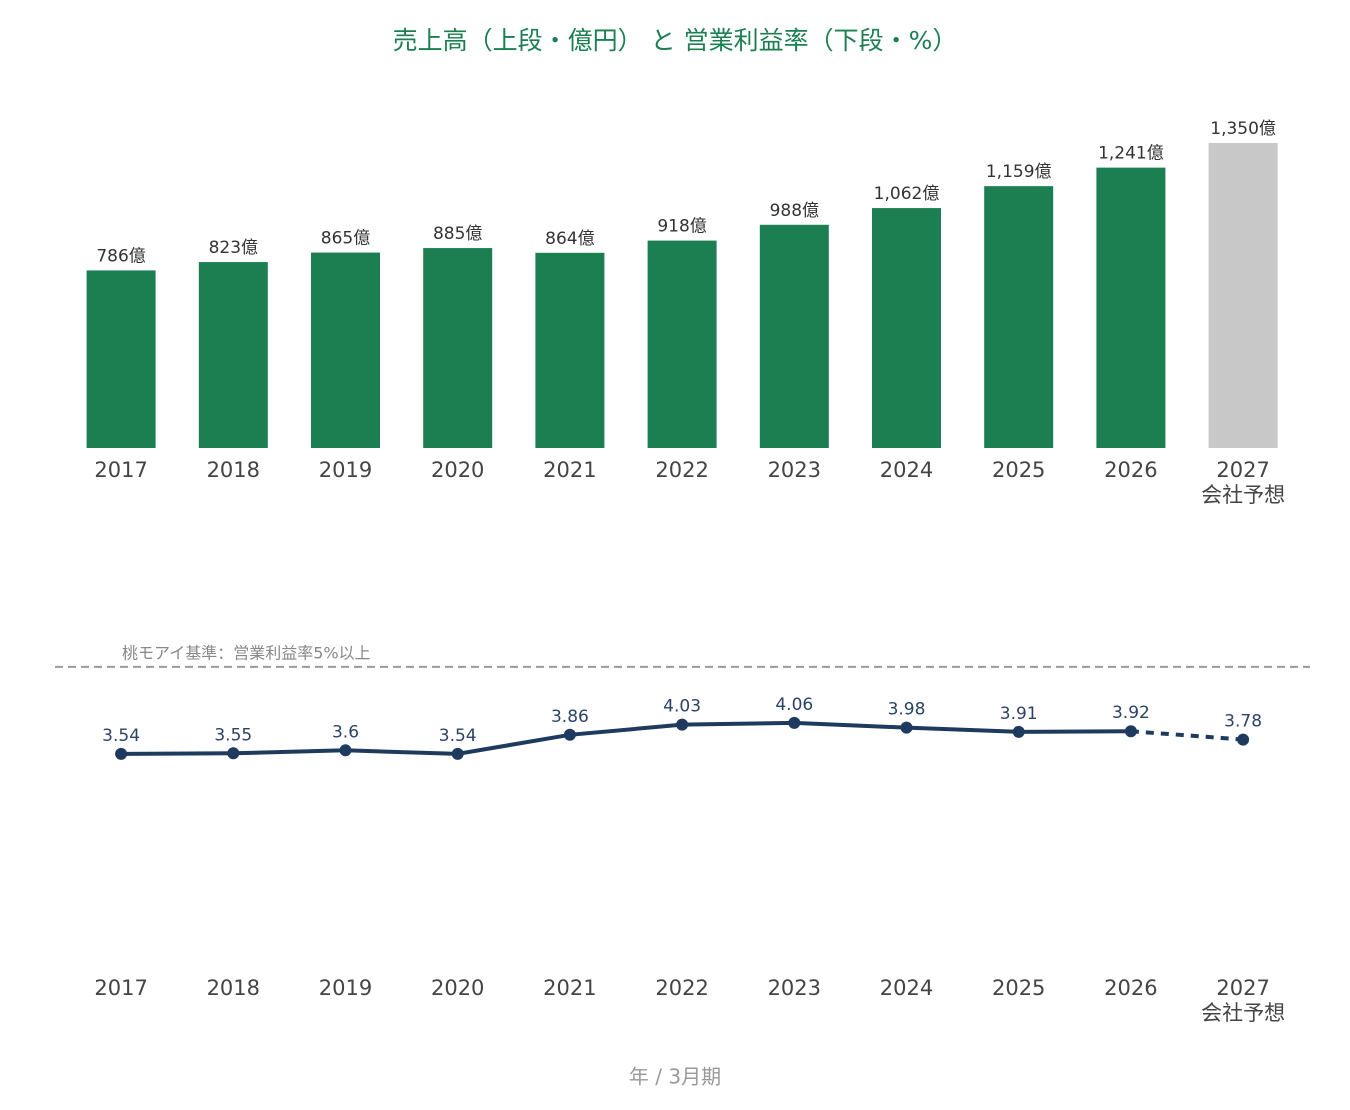 Image resolution: width=1350 pixels, height=1110 pixels. What do you see at coordinates (675, 1077) in the screenshot?
I see `x-axis-label: 年 / 3月期` at bounding box center [675, 1077].